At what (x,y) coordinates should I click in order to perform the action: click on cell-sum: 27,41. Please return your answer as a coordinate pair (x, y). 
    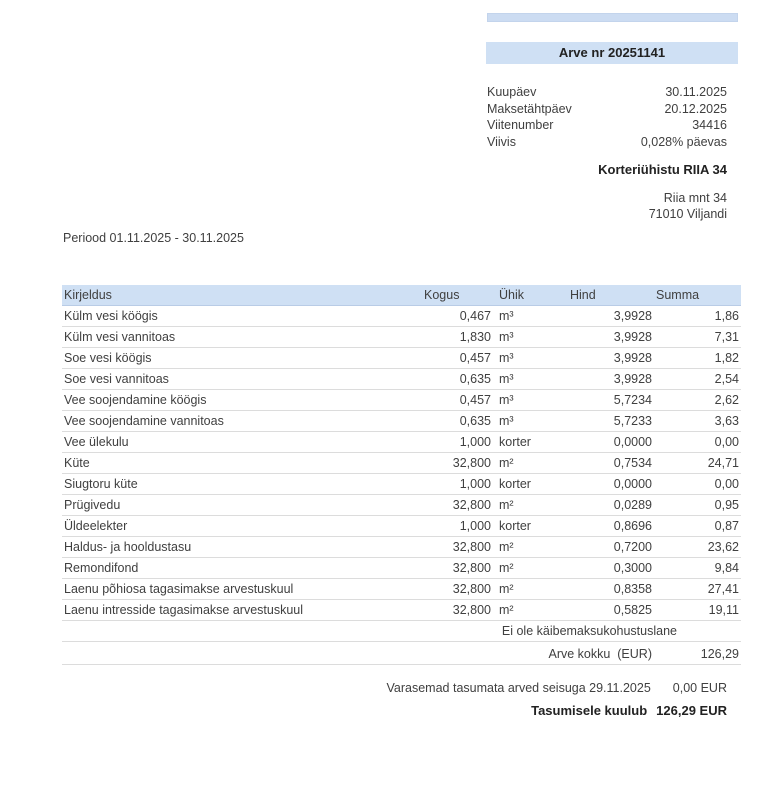
    Looking at the image, I should click on (697, 589).